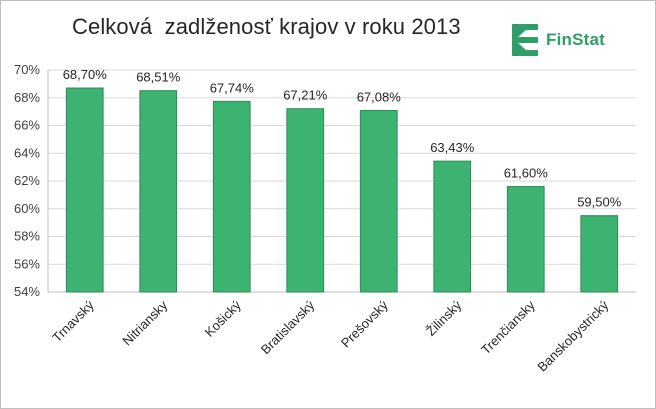 Image resolution: width=656 pixels, height=409 pixels. I want to click on chart-title: Celková zadlženosť krajov v roku 2013, so click(266, 26).